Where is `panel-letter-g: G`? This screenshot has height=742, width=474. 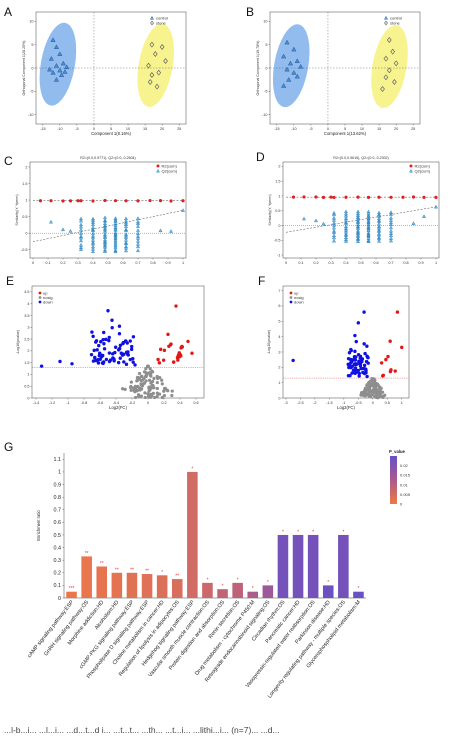
panel-letter-g: G is located at coordinates (8, 447).